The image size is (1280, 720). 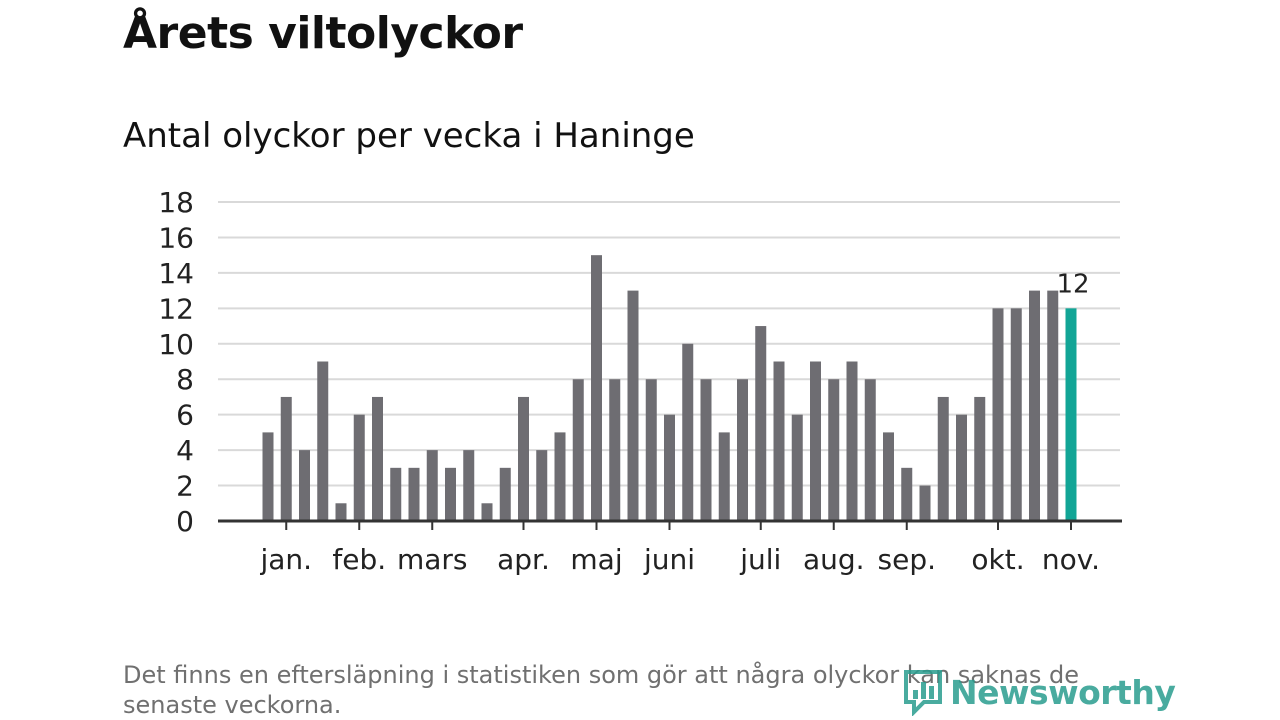 I want to click on x-tick-label: mars, so click(x=432, y=559).